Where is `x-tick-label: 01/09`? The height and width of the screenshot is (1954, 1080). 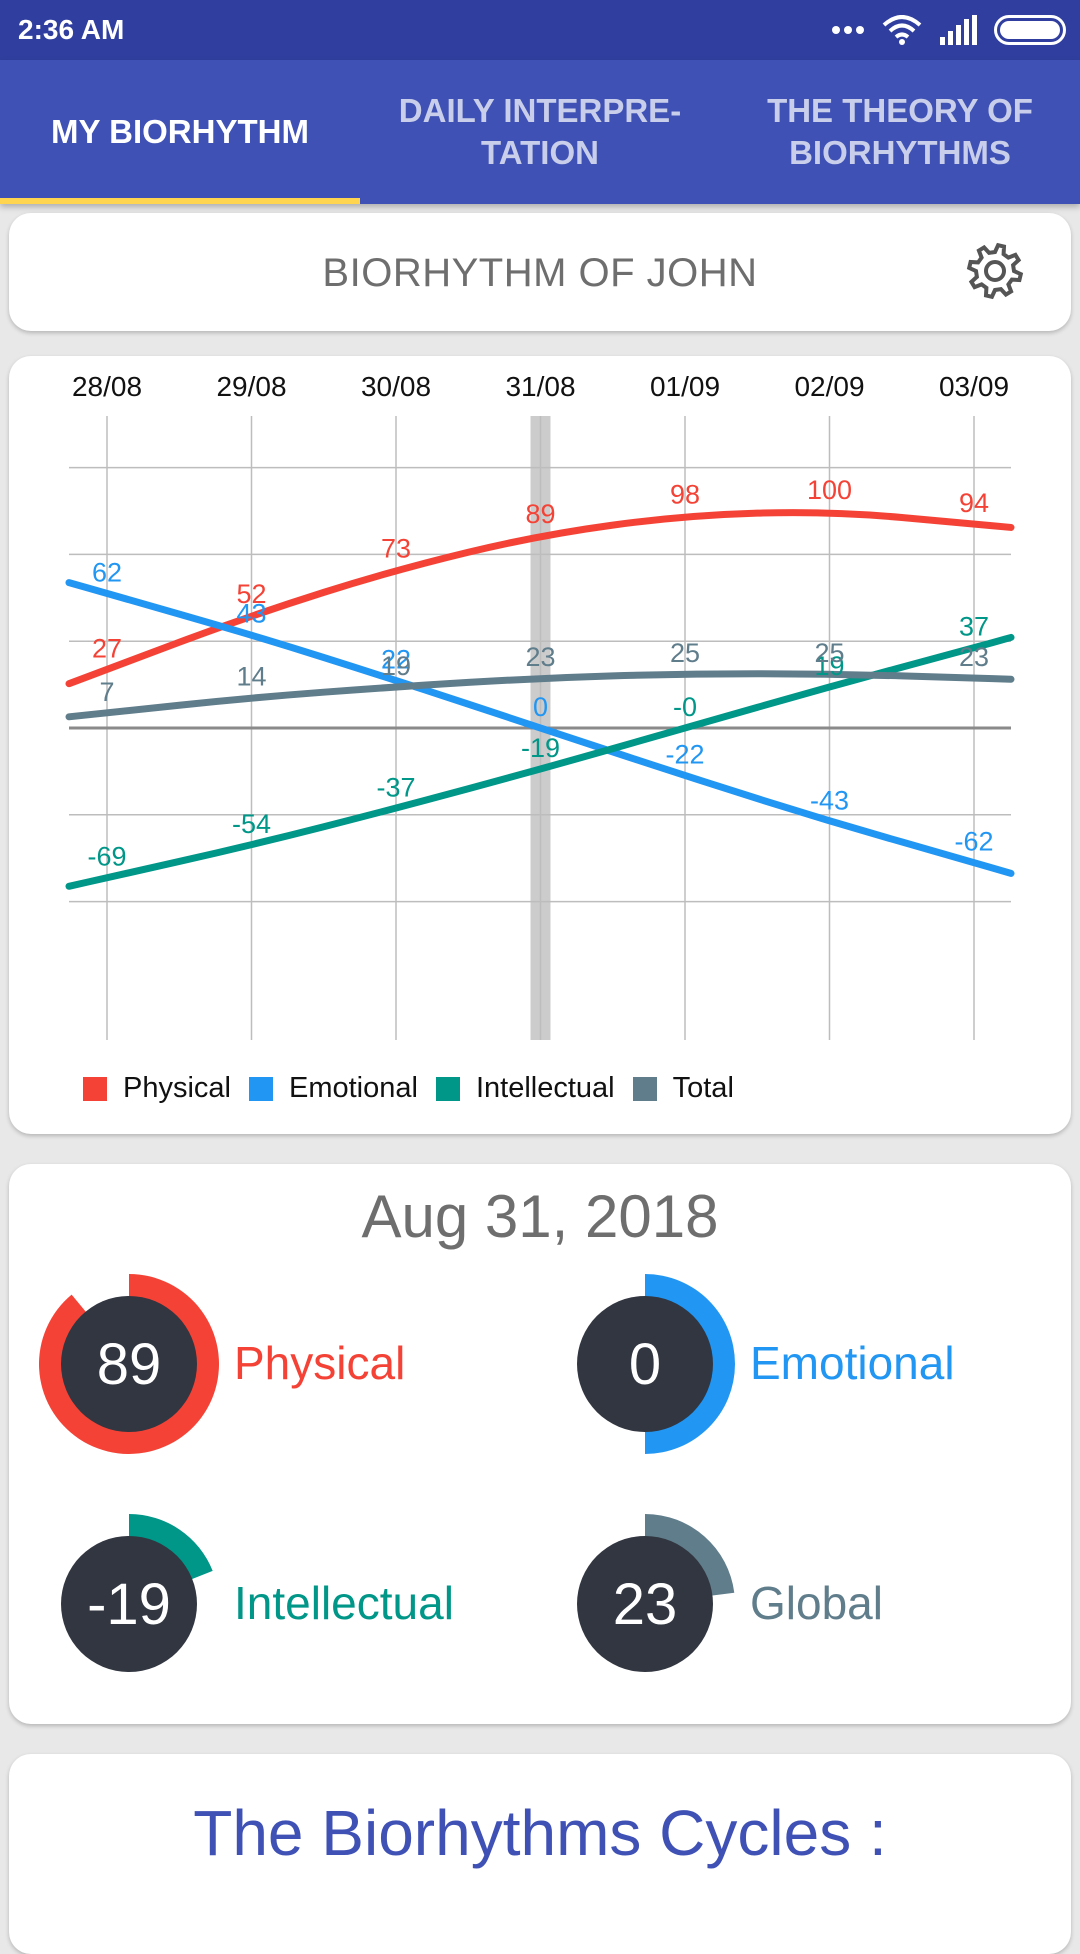
x-tick-label: 01/09 is located at coordinates (685, 386).